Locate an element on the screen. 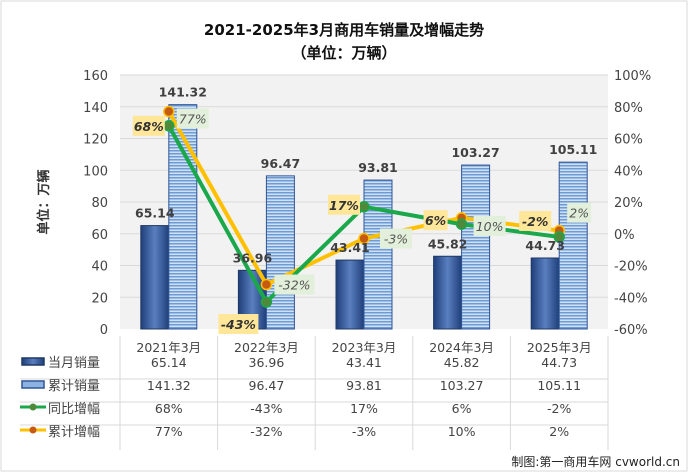 The height and width of the screenshot is (472, 688). y-tick-label: 120 is located at coordinates (95, 140).